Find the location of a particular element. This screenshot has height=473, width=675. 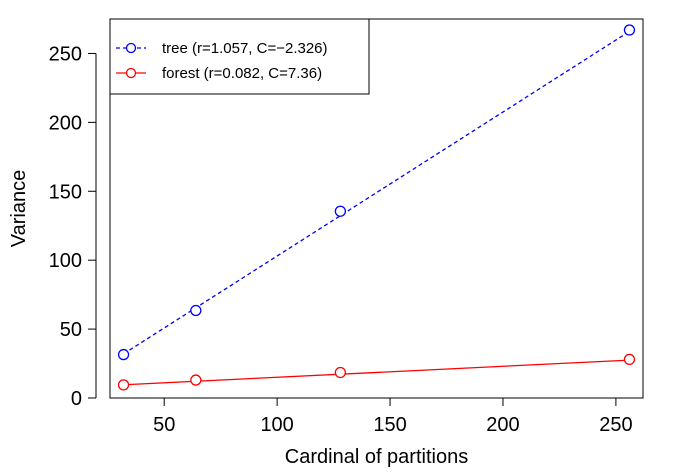

y-tick-label: 0 is located at coordinates (76, 399).